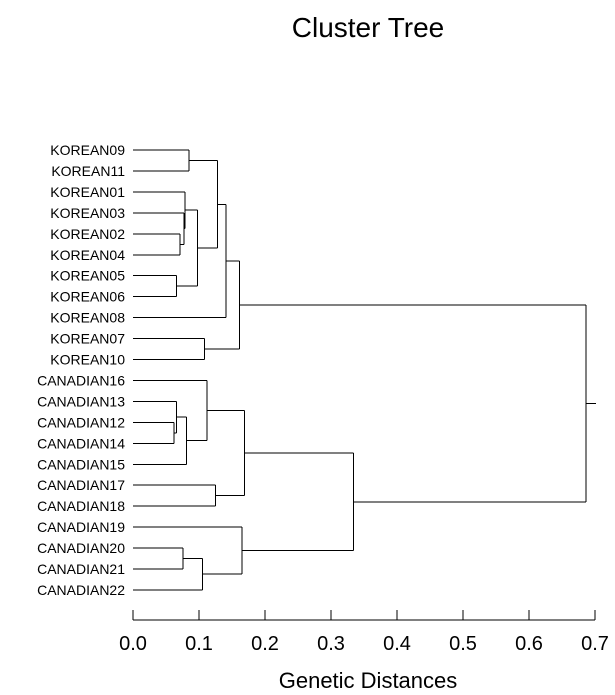  I want to click on leaf-label: CANADIAN15, so click(81, 464).